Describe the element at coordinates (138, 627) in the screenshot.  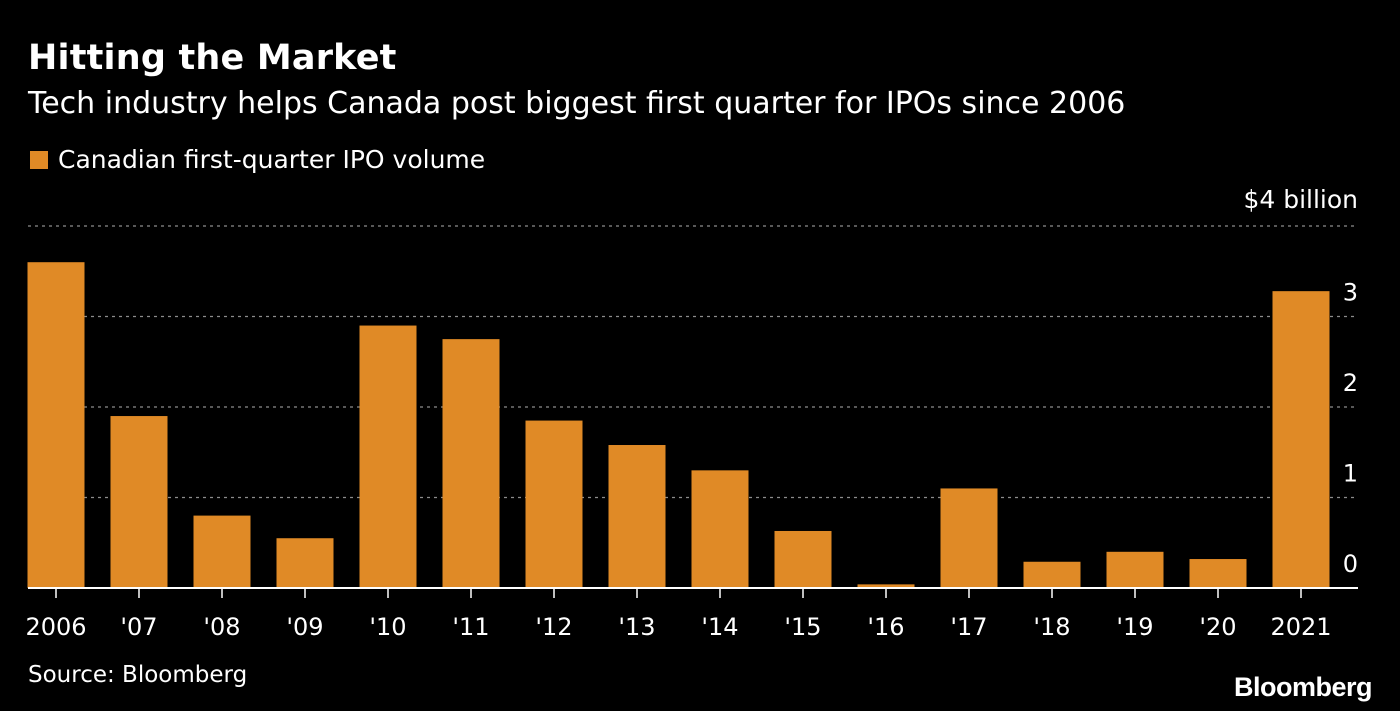
I see `x-tick-label-1: '07` at that location.